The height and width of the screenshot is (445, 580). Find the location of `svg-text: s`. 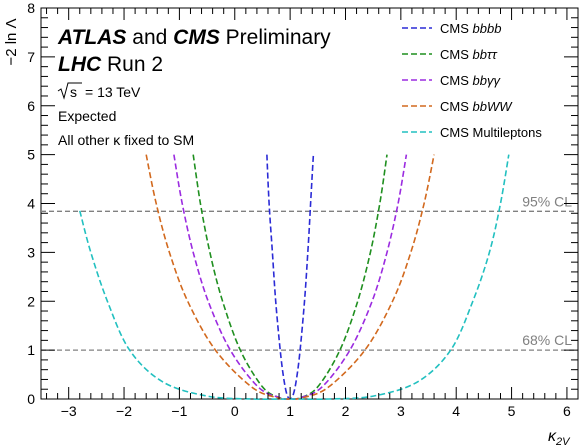

svg-text: s is located at coordinates (73, 92).